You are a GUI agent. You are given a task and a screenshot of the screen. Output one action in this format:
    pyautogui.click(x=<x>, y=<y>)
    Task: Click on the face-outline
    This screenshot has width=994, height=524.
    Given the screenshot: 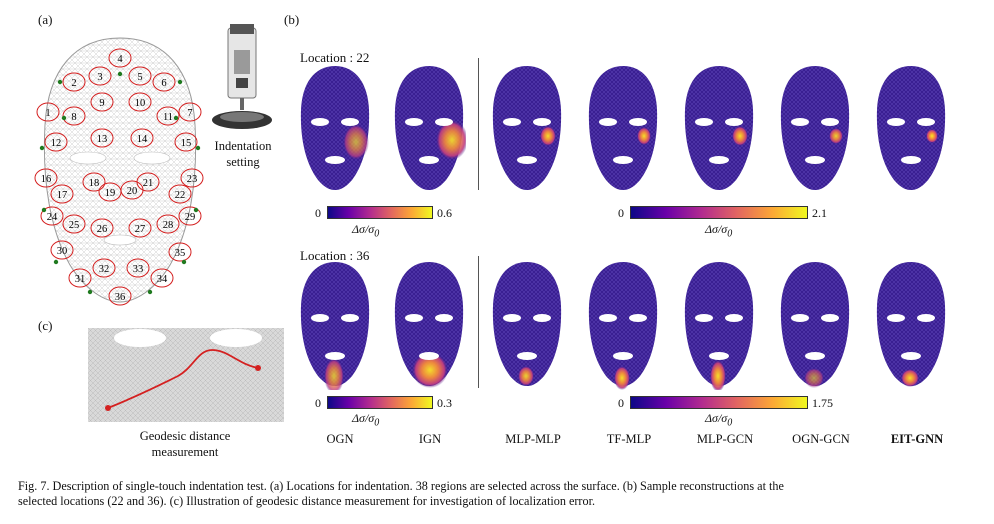 What is the action you would take?
    pyautogui.click(x=120, y=170)
    